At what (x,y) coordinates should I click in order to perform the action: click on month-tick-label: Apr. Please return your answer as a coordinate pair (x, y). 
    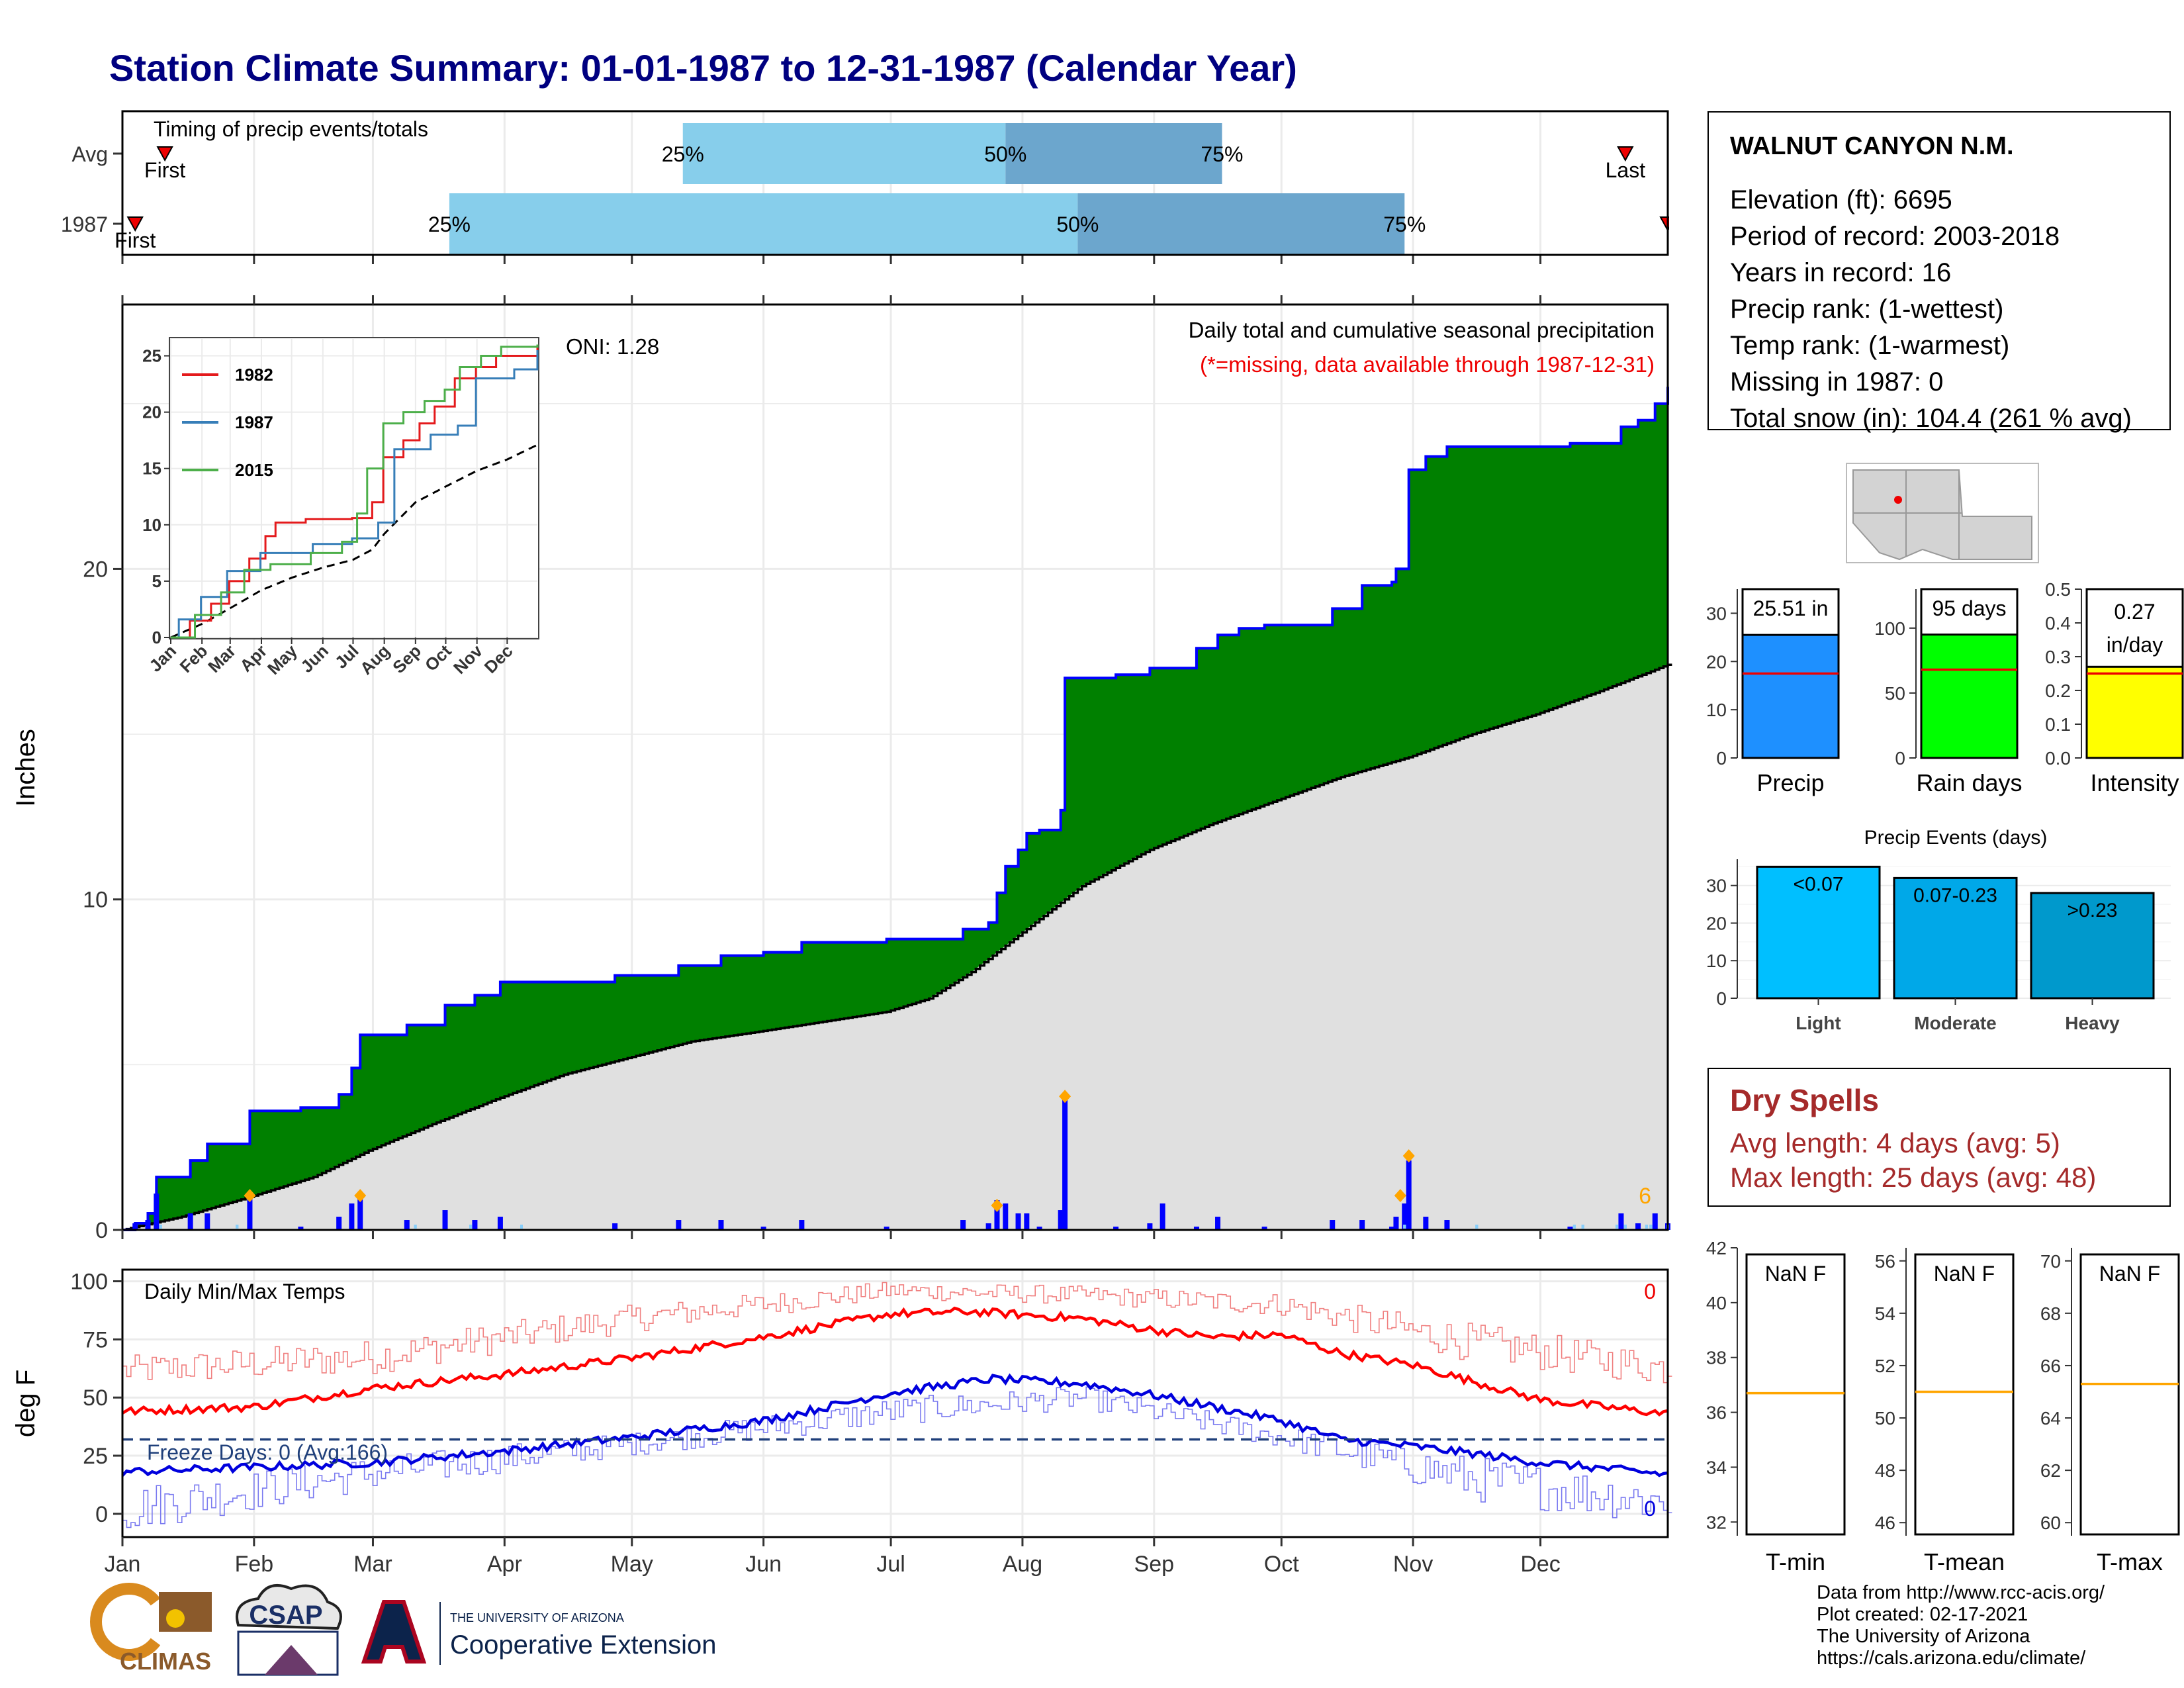
    Looking at the image, I should click on (504, 1564).